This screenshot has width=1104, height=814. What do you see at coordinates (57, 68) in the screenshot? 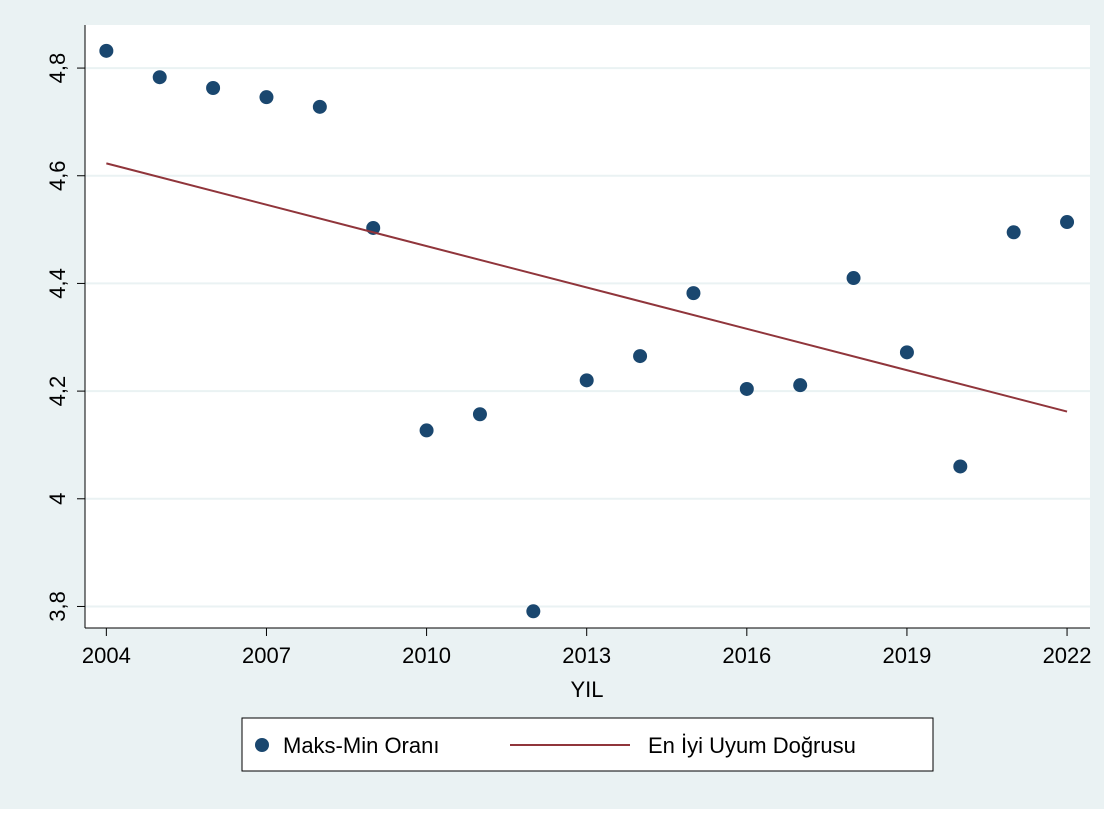
I see `y-tick-label: 4,8` at bounding box center [57, 68].